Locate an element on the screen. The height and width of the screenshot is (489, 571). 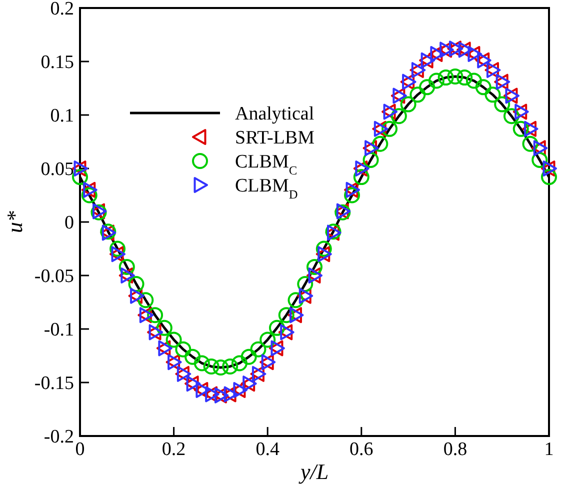
x-tick-label: 0.8 is located at coordinates (455, 449).